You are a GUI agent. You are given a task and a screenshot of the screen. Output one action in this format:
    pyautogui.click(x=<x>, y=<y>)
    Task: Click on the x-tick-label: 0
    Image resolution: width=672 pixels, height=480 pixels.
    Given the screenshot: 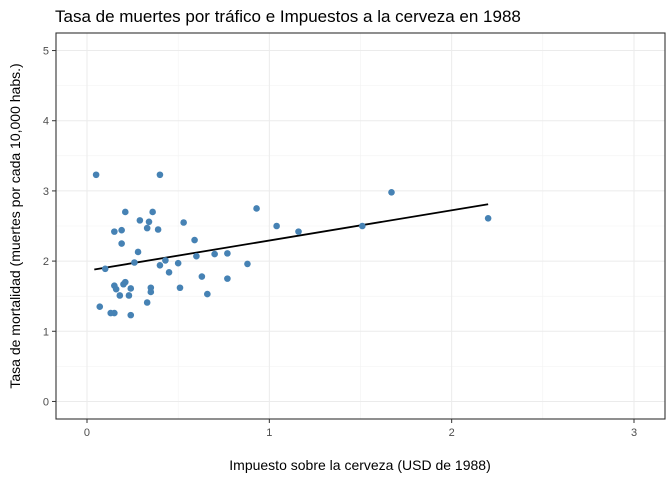 What is the action you would take?
    pyautogui.click(x=87, y=433)
    